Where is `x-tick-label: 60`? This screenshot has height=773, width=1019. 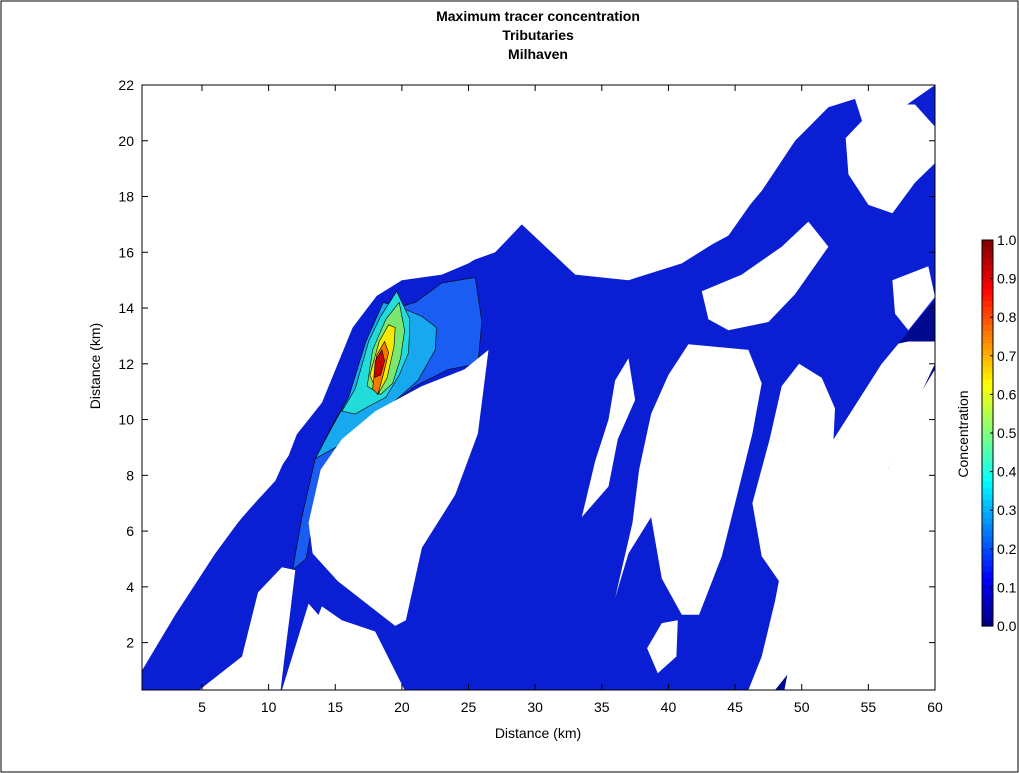 x-tick-label: 60 is located at coordinates (935, 707).